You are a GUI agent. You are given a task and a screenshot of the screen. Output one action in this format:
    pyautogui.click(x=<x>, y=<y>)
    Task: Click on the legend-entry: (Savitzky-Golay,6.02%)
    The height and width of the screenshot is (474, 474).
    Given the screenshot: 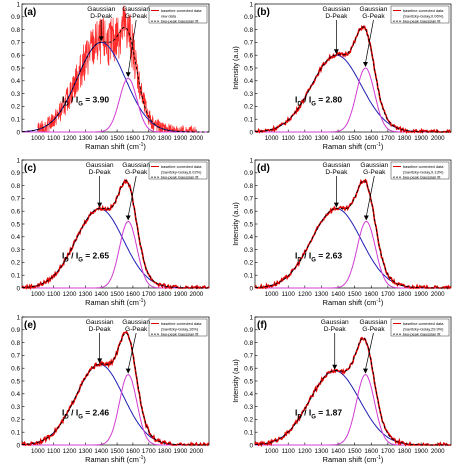 What is the action you would take?
    pyautogui.click(x=181, y=171)
    